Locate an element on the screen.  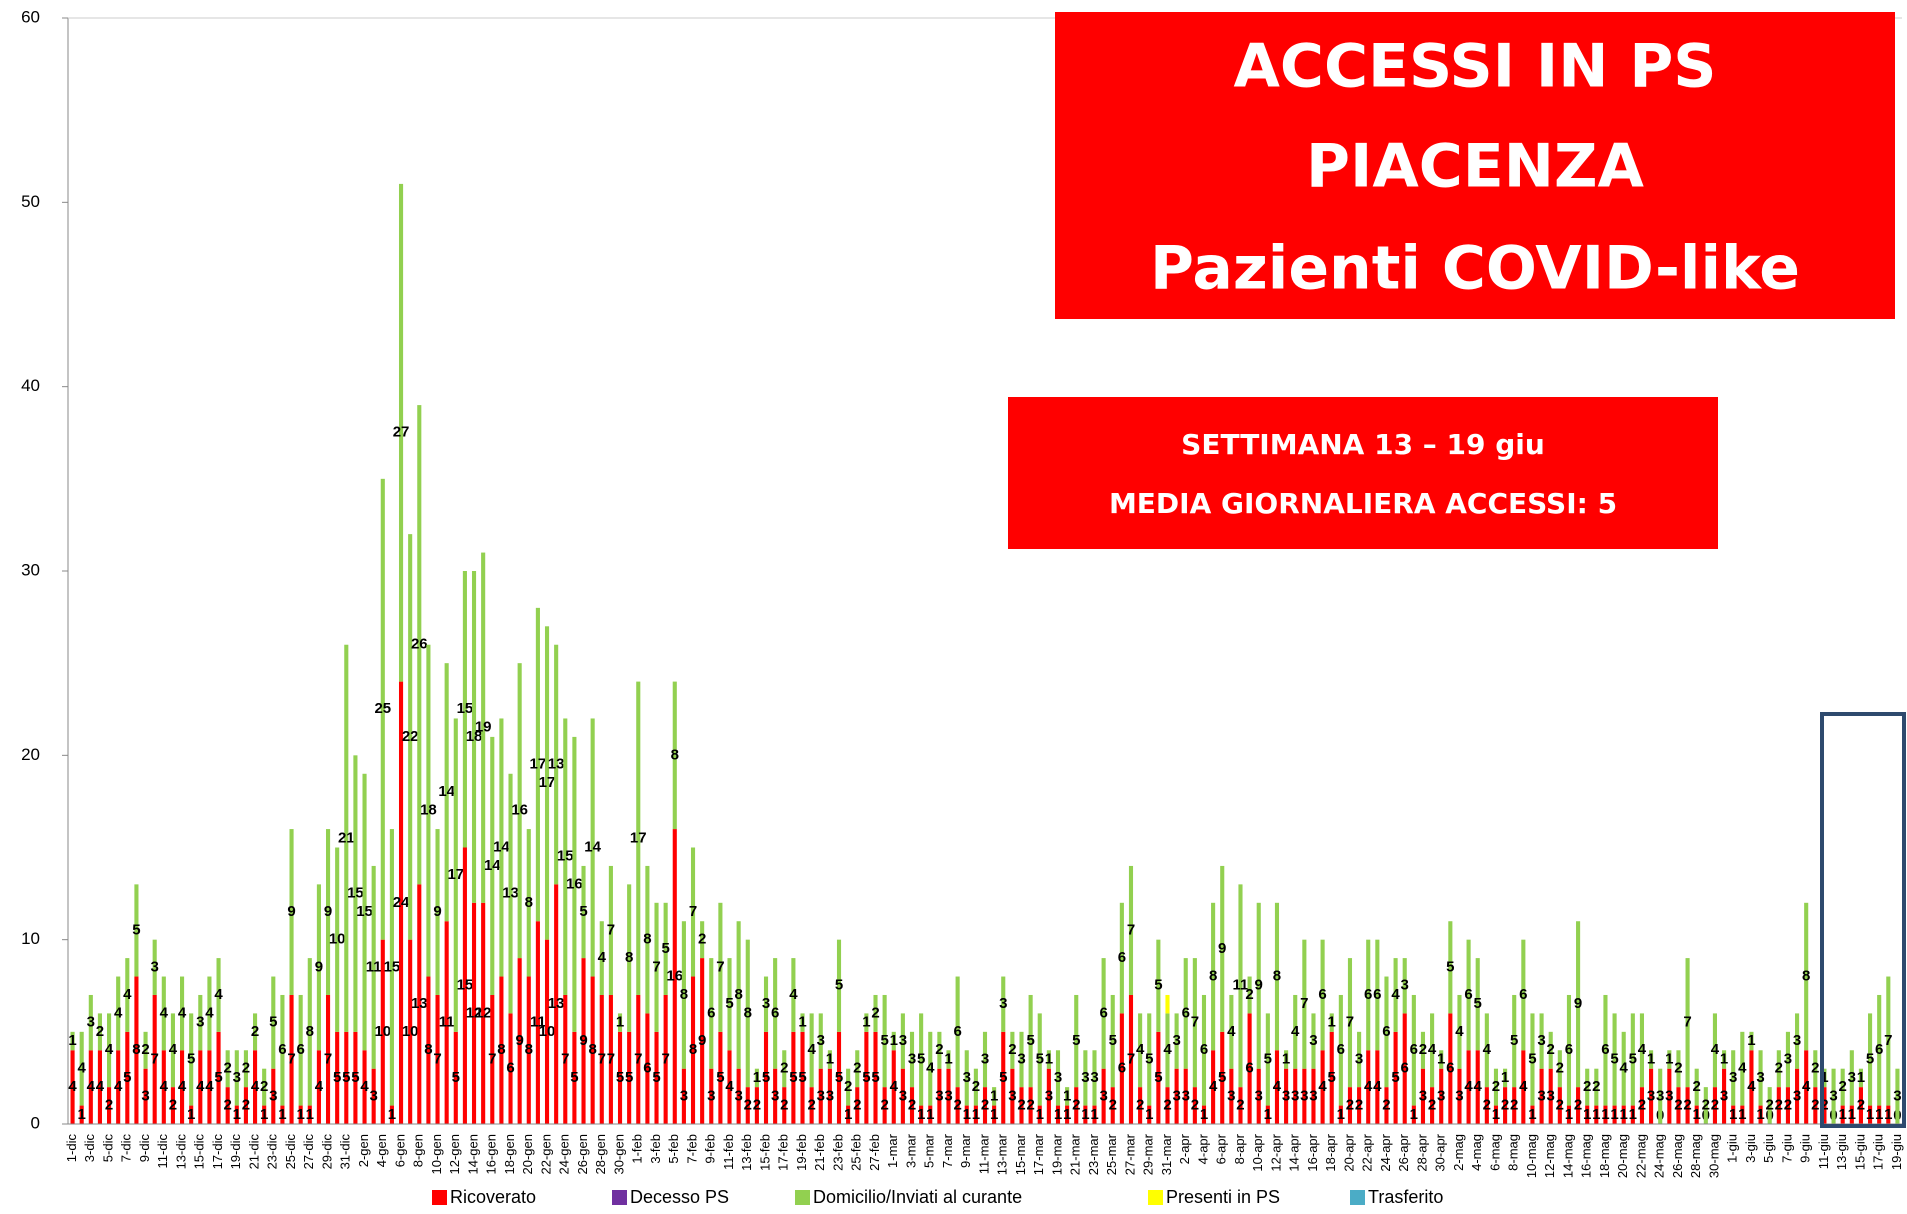
highlight-box is located at coordinates (1863, 920).